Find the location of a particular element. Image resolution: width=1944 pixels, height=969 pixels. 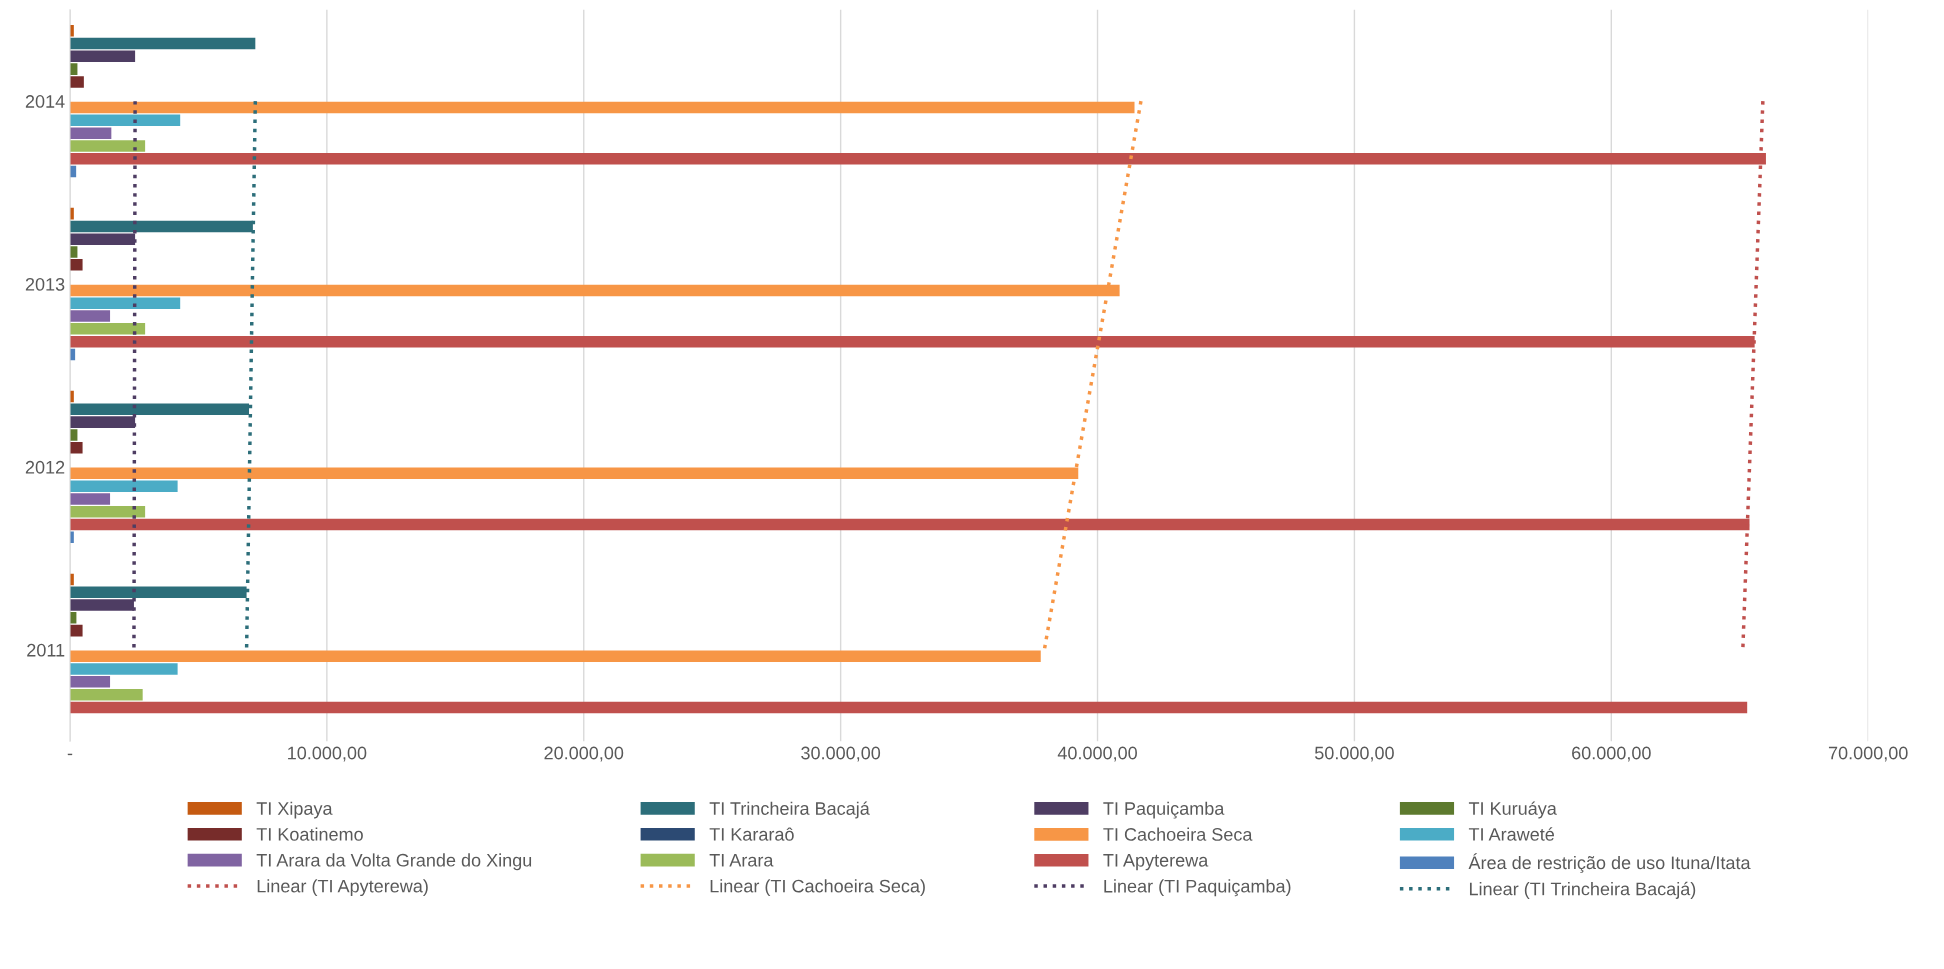

legend-label: TI Arara da Volta Grande do Xingu is located at coordinates (394, 862).